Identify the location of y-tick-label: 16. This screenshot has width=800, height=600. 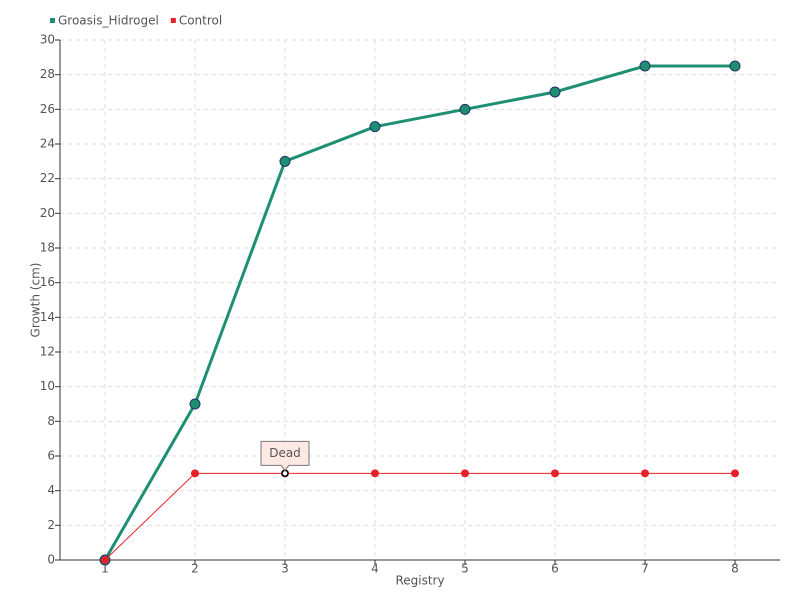
(47, 282).